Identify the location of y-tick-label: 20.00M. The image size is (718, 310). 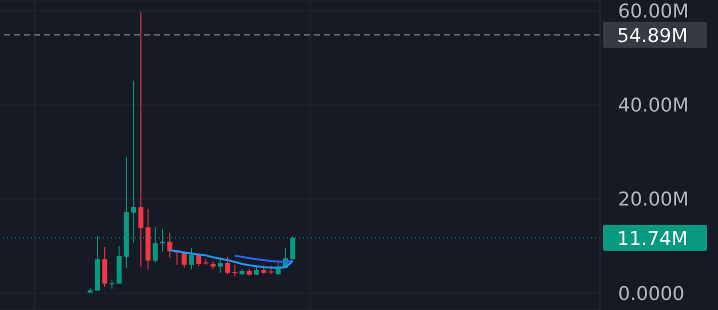
(653, 199).